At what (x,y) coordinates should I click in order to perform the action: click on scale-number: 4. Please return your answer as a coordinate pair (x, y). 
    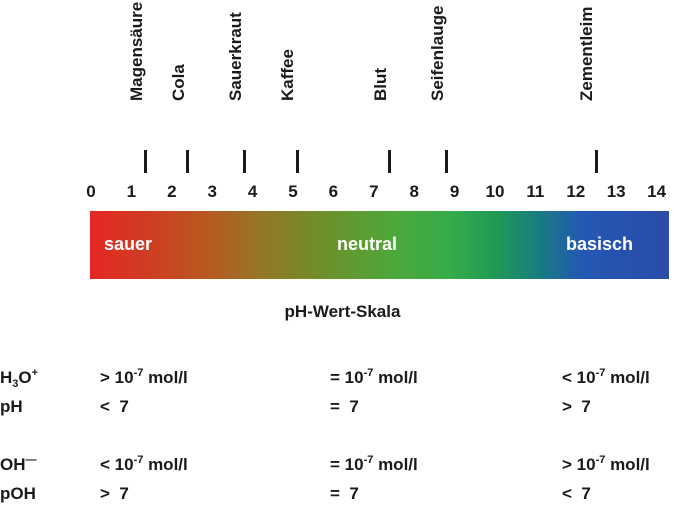
    Looking at the image, I should click on (252, 191).